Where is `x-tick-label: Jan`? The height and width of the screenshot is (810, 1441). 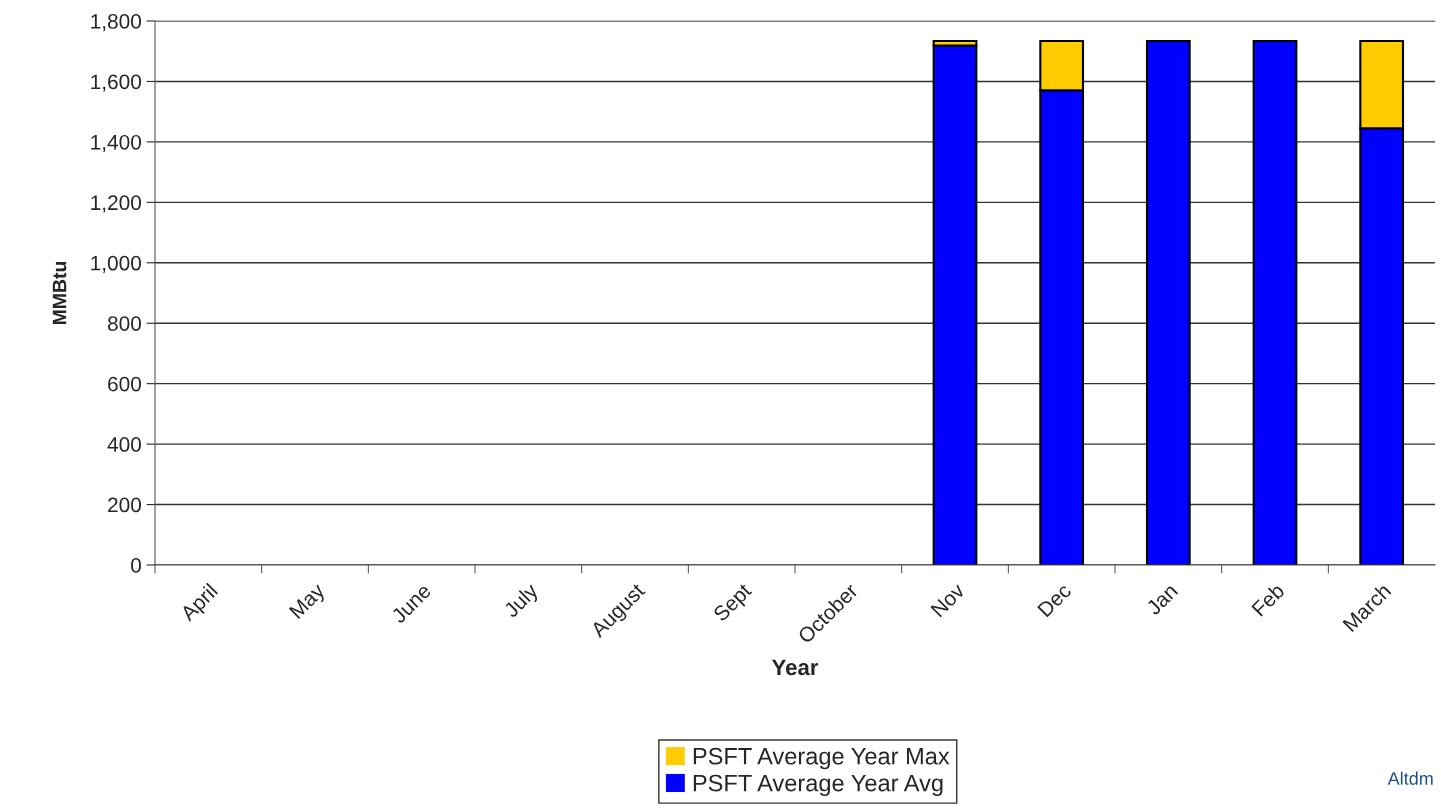 x-tick-label: Jan is located at coordinates (1162, 600).